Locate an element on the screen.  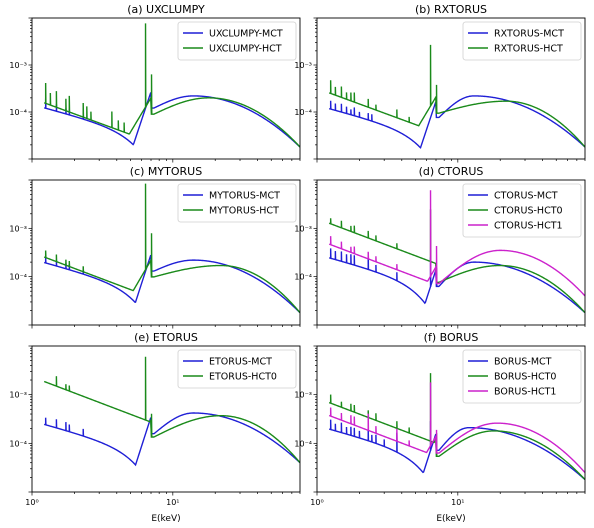
panel-title: (b) RXTORUS is located at coordinates (451, 9).